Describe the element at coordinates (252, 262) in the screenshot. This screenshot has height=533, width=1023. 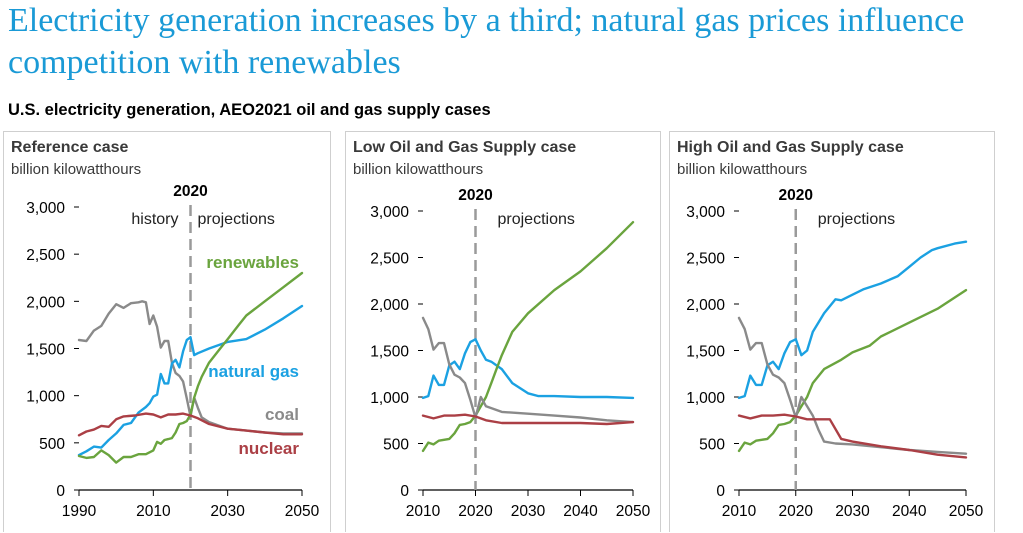
I see `series-label-renewables: renewables` at that location.